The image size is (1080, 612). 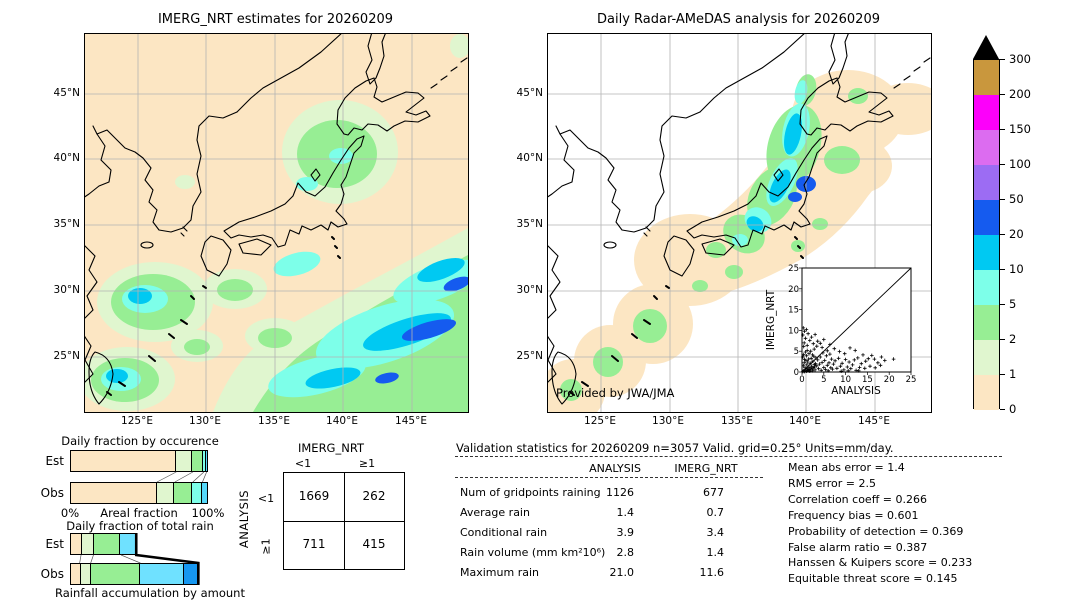 What do you see at coordinates (140, 441) in the screenshot?
I see `occurrence-title: Daily fraction by occurence` at bounding box center [140, 441].